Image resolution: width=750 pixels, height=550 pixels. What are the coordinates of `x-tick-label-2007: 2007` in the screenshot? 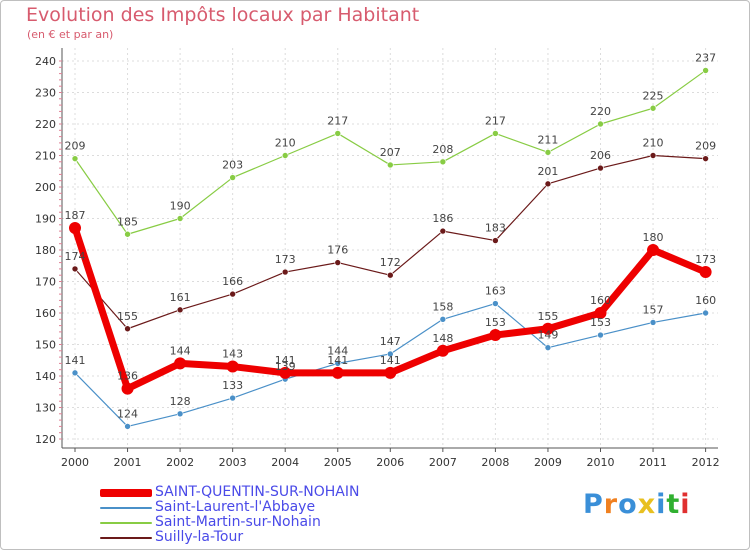 It's located at (443, 462).